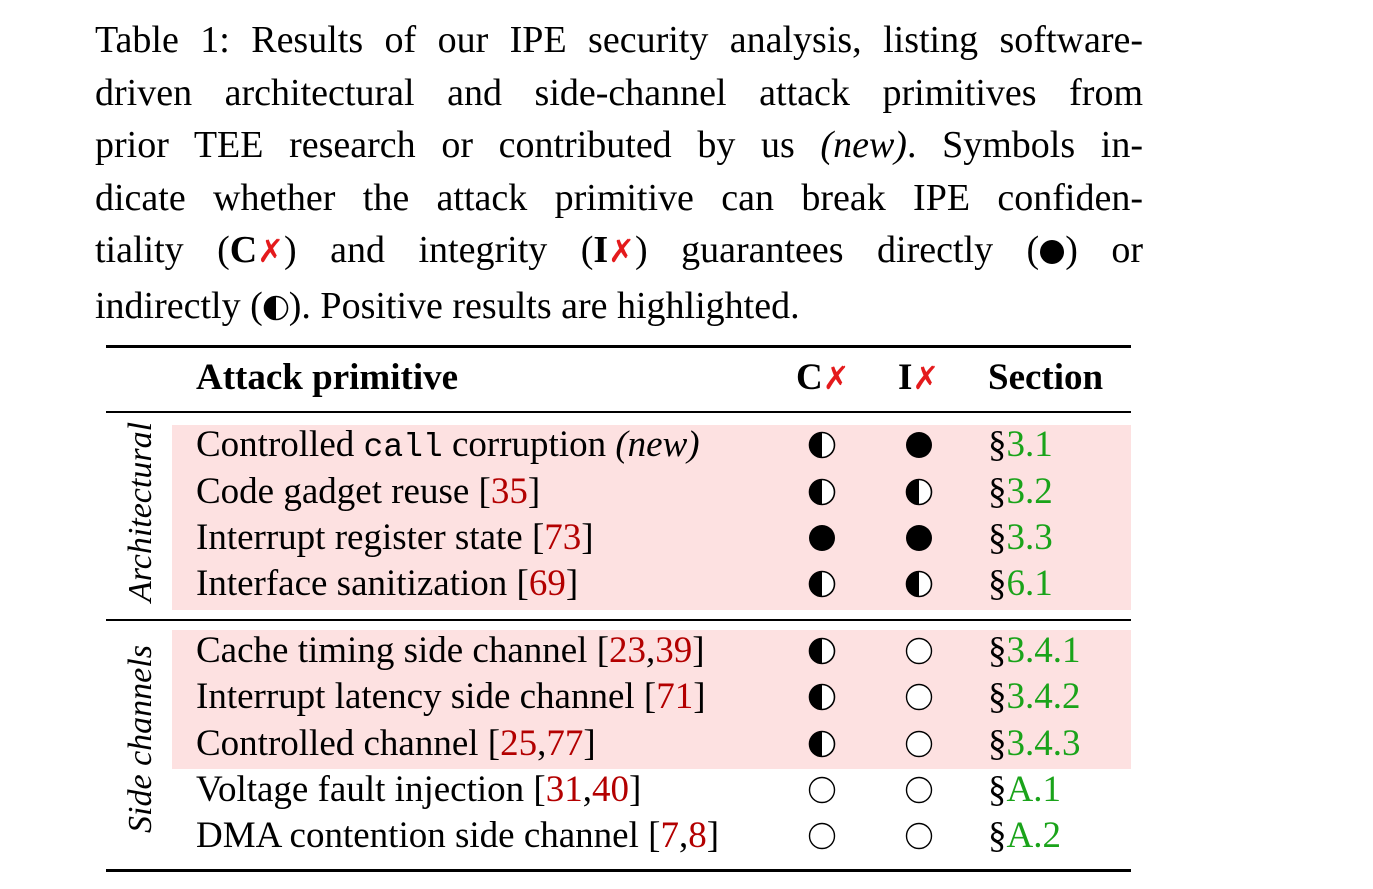 This screenshot has height=889, width=1373. What do you see at coordinates (564, 789) in the screenshot?
I see `citation-link: 31` at bounding box center [564, 789].